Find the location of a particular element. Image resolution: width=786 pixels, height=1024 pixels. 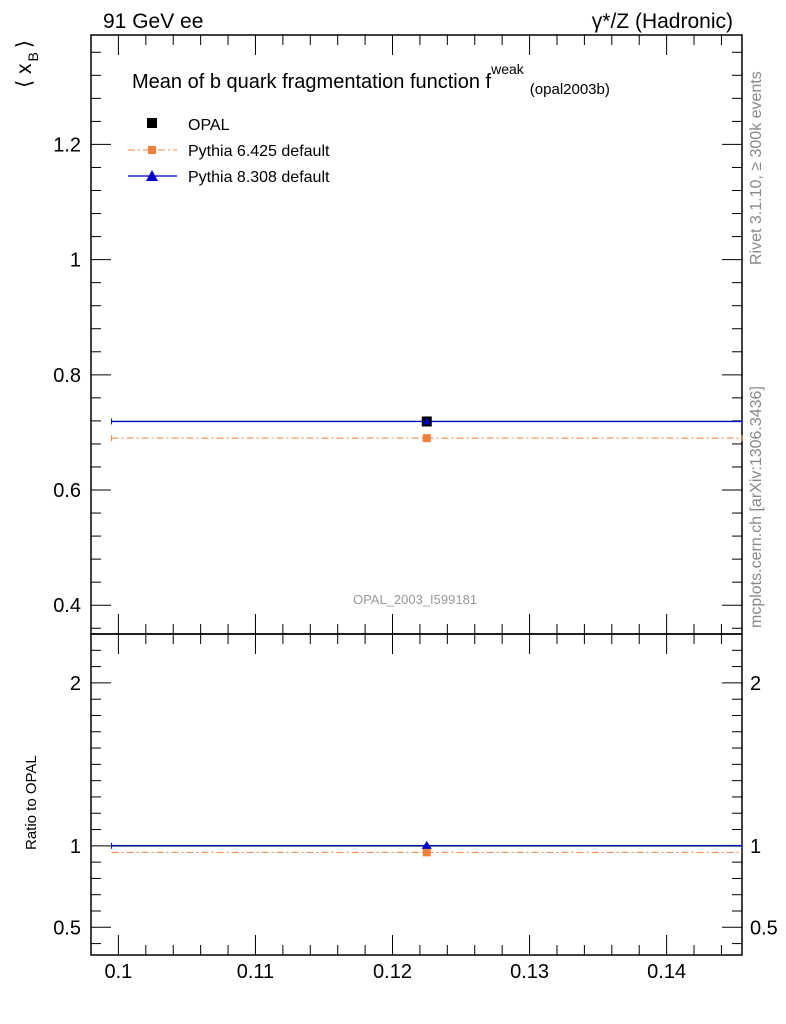

x-tick-label: 0.14 is located at coordinates (666, 972).